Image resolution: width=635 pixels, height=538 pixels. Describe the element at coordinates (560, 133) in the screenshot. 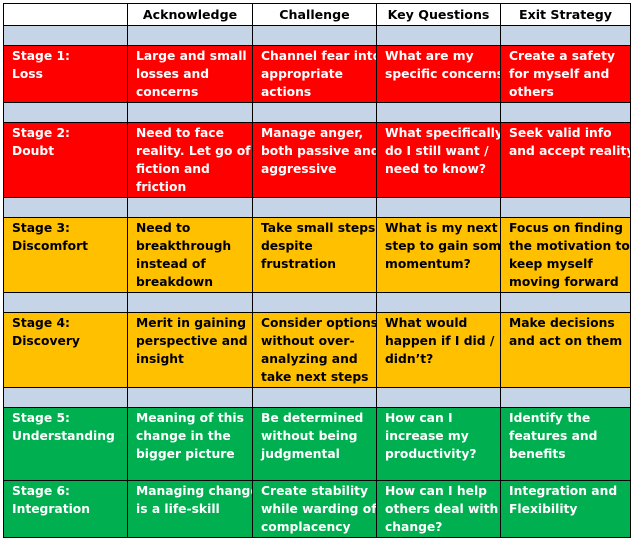

I see `cell-line: Seek valid info` at that location.